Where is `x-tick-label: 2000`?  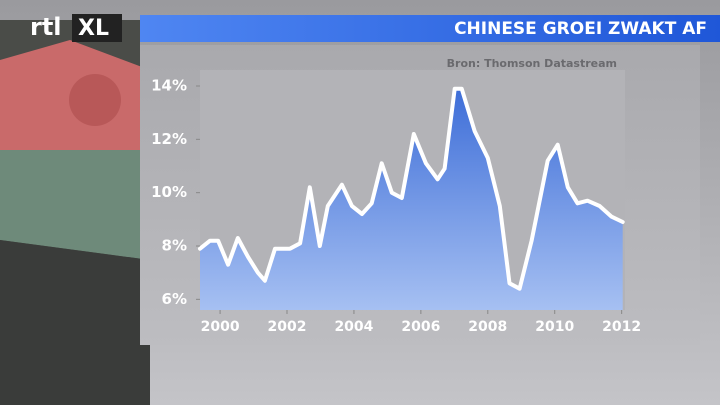
x-tick-label: 2000 is located at coordinates (220, 327).